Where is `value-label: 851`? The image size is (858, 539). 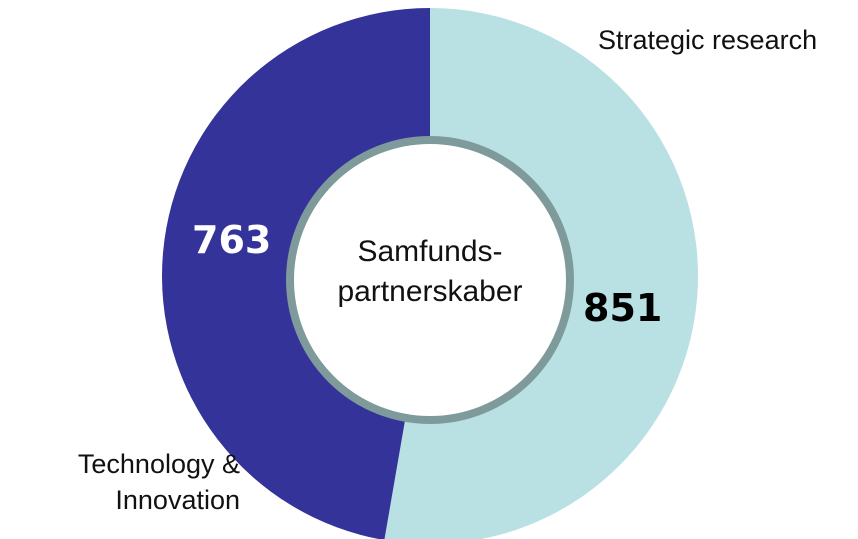
value-label: 851 is located at coordinates (623, 308).